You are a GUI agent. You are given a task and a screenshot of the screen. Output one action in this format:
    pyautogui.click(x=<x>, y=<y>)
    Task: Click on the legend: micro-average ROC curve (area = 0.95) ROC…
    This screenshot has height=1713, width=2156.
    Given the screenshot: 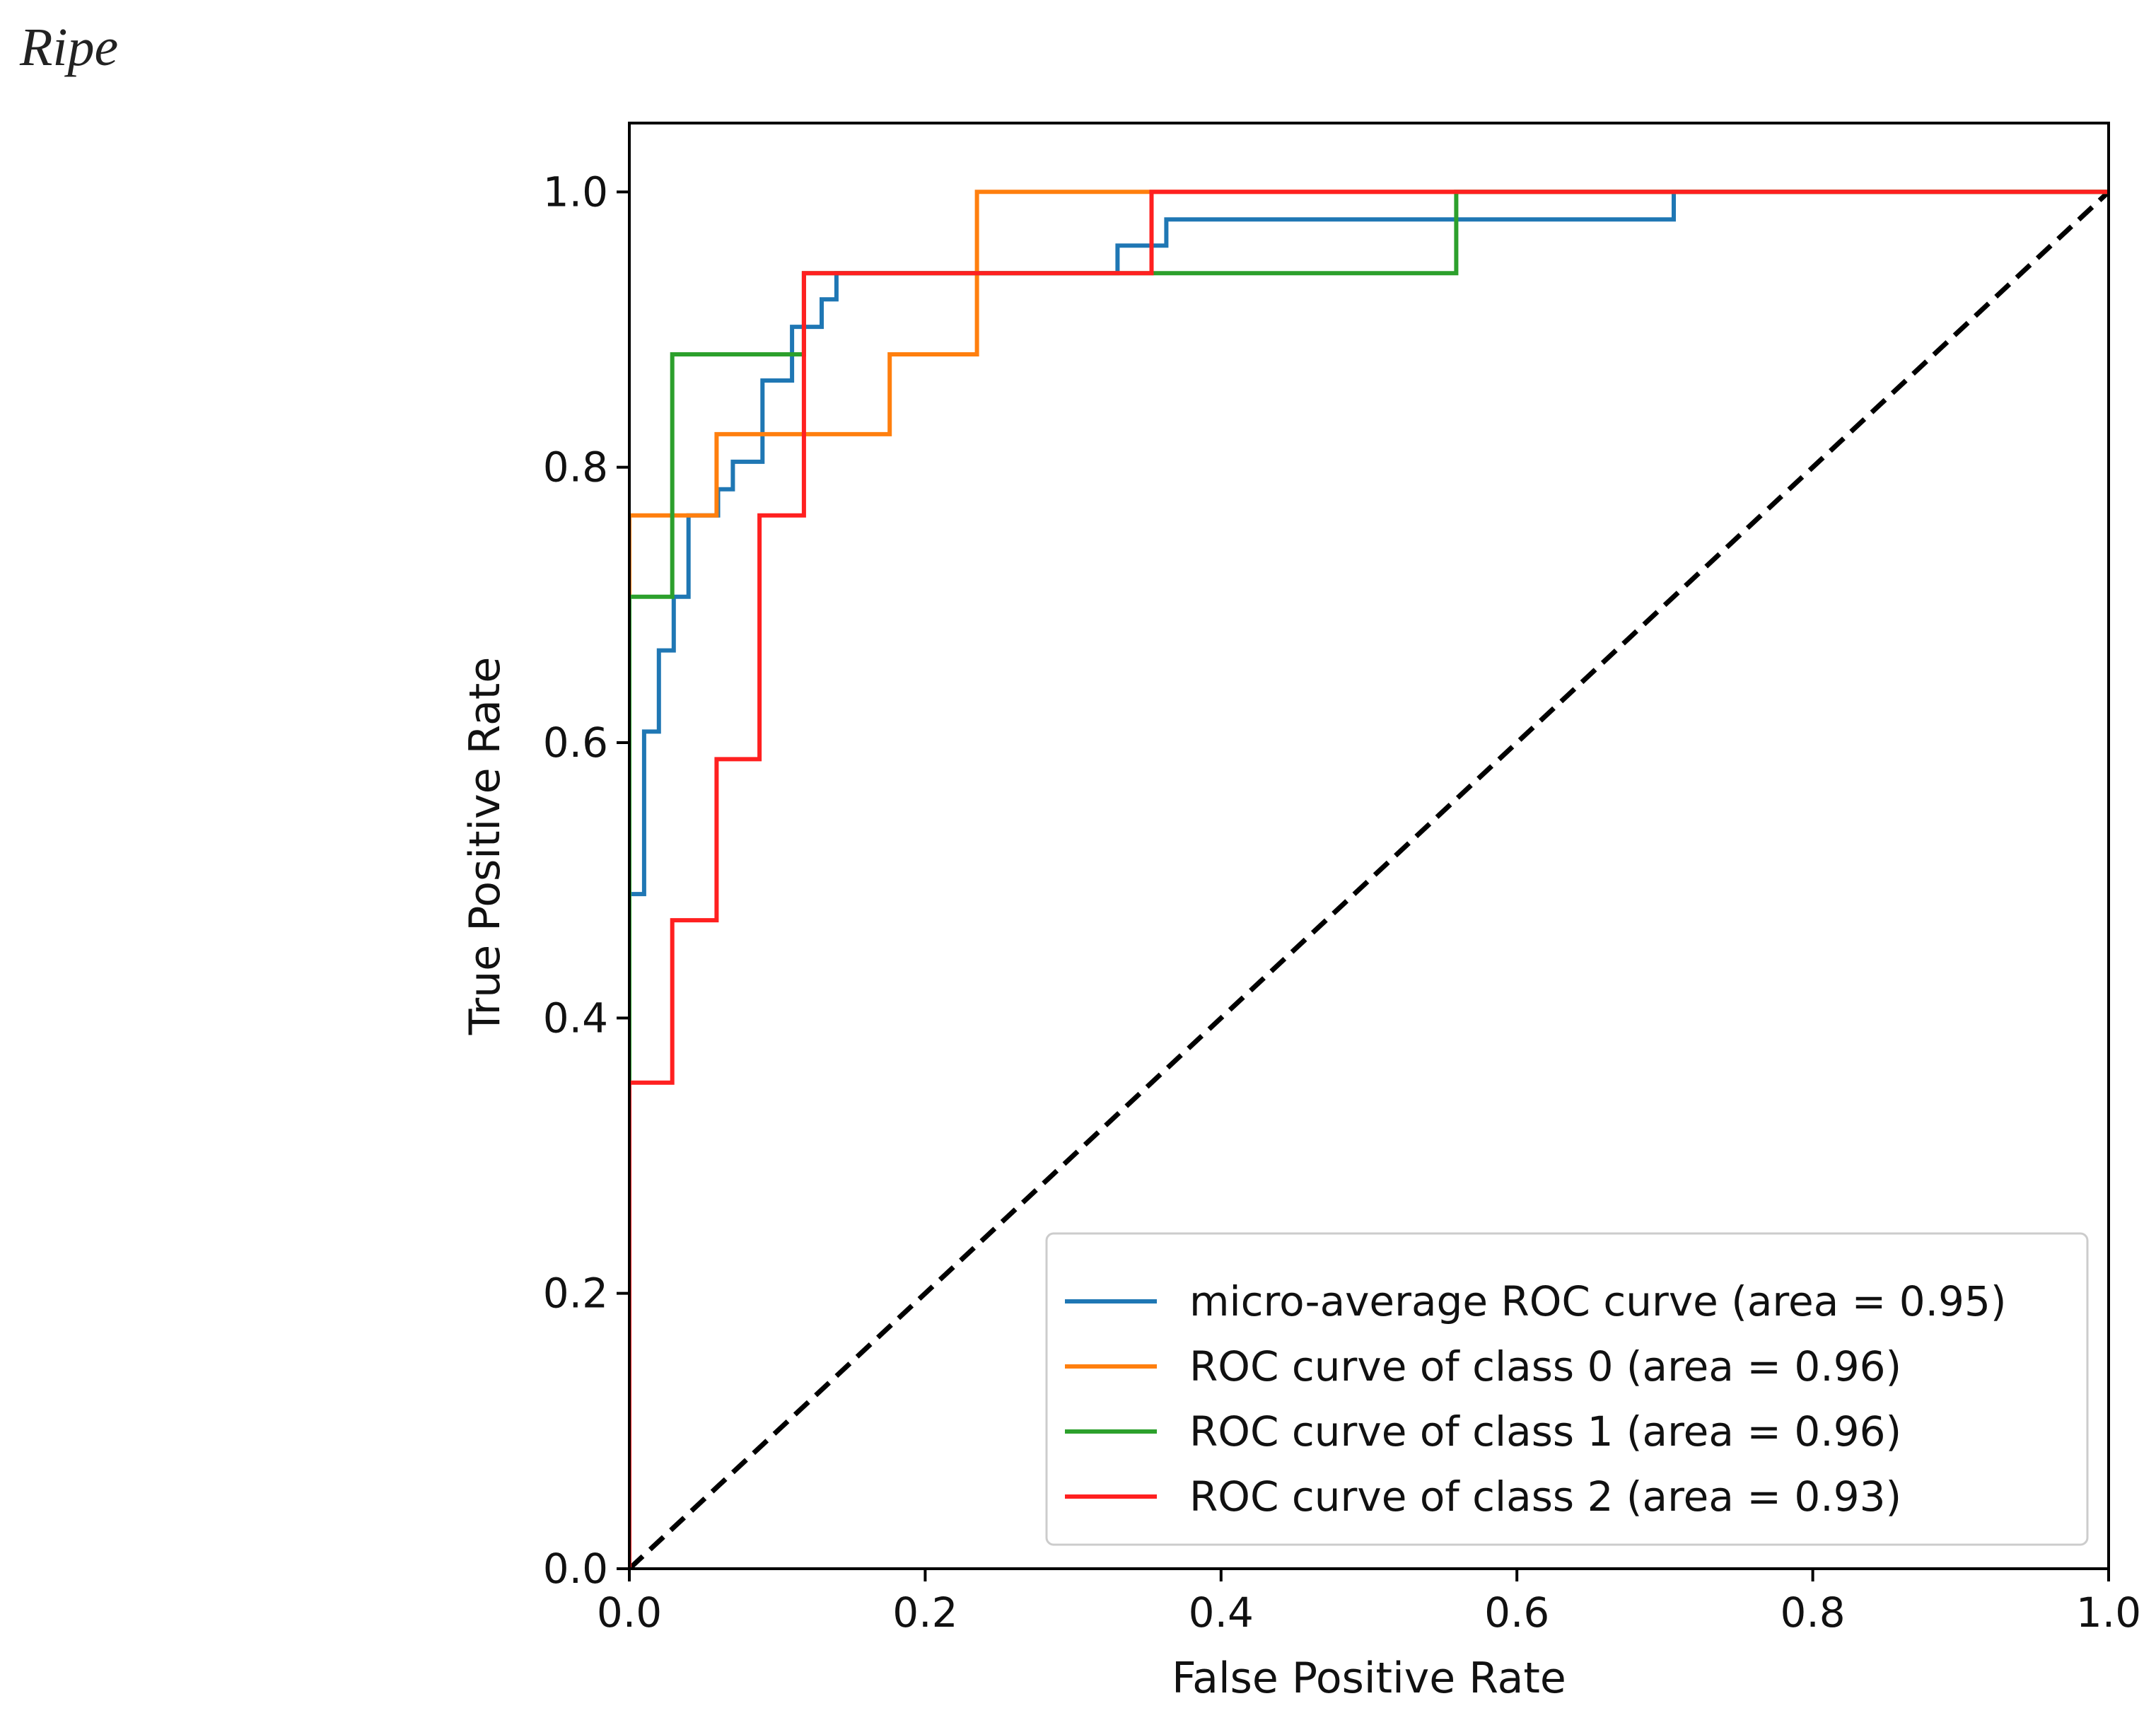 What is the action you would take?
    pyautogui.click(x=1567, y=1389)
    